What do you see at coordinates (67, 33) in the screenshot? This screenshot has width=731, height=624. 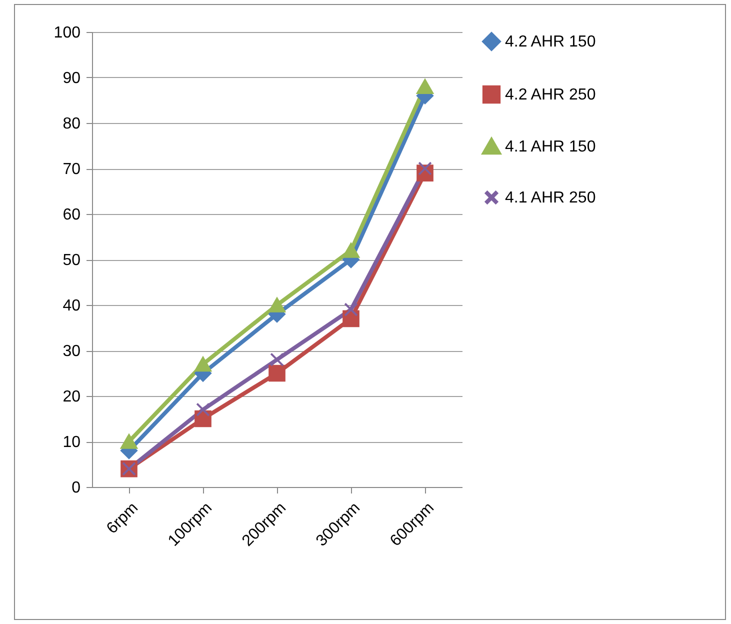 I see `y-tick-label: 100` at bounding box center [67, 33].